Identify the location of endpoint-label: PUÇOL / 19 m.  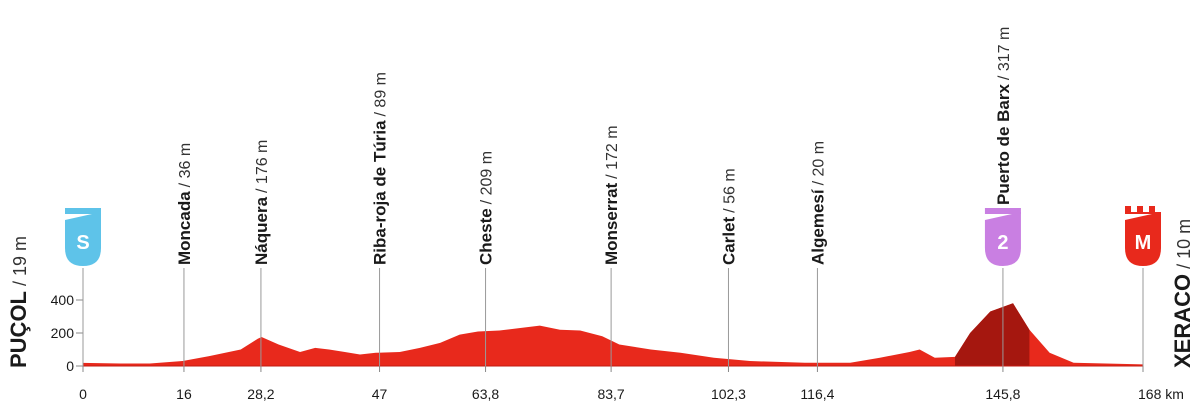
(18, 302).